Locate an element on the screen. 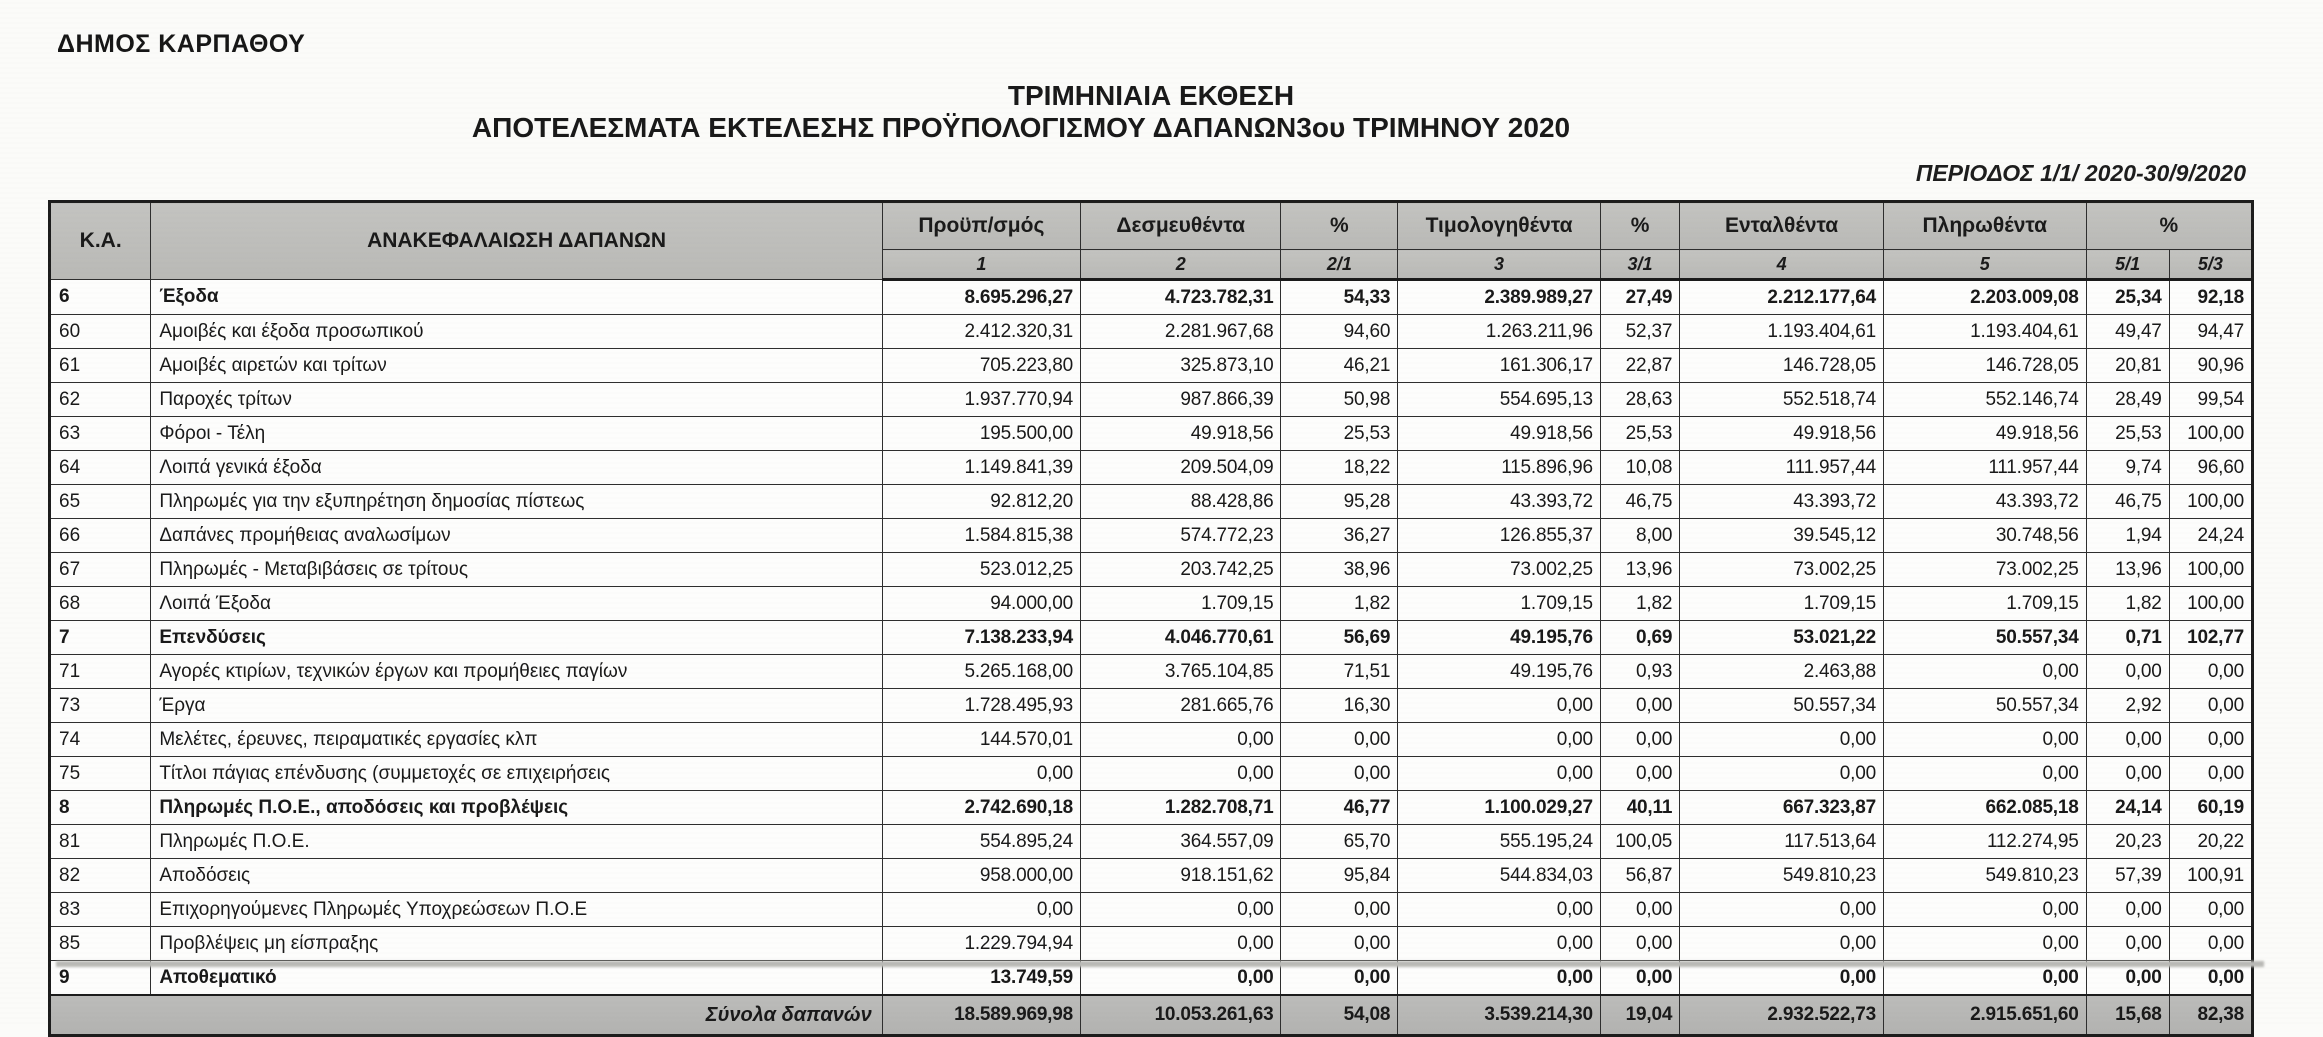 This screenshot has height=1037, width=2323. row-value: 92,18 is located at coordinates (2211, 297).